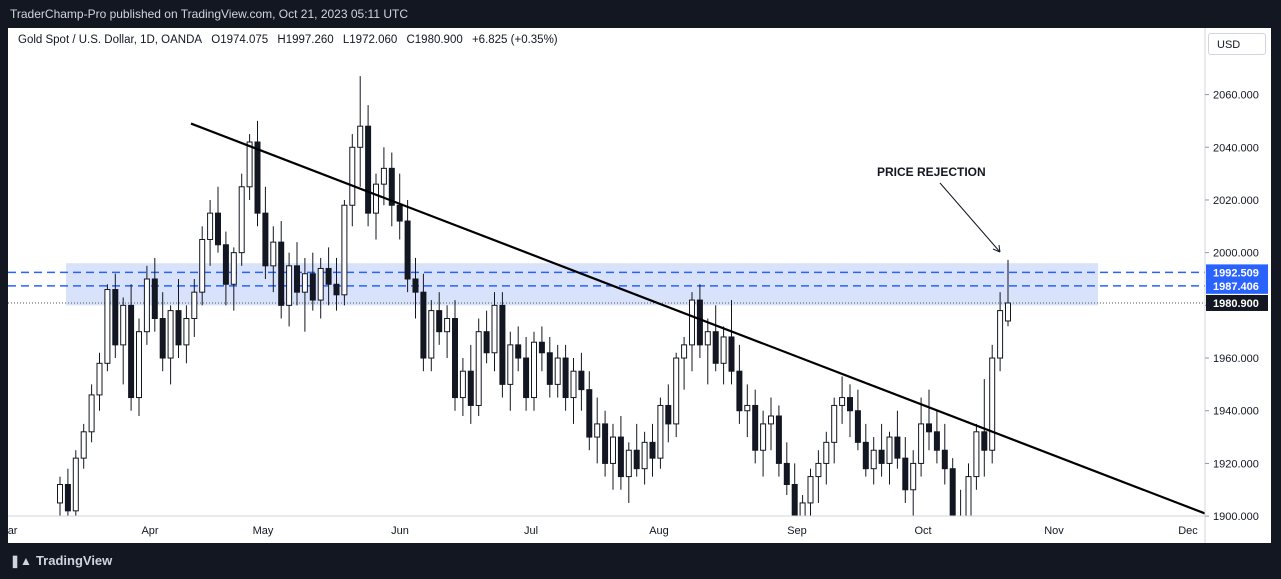 This screenshot has height=579, width=1281. I want to click on annotation-price-rejection: PRICE REJECTION, so click(931, 172).